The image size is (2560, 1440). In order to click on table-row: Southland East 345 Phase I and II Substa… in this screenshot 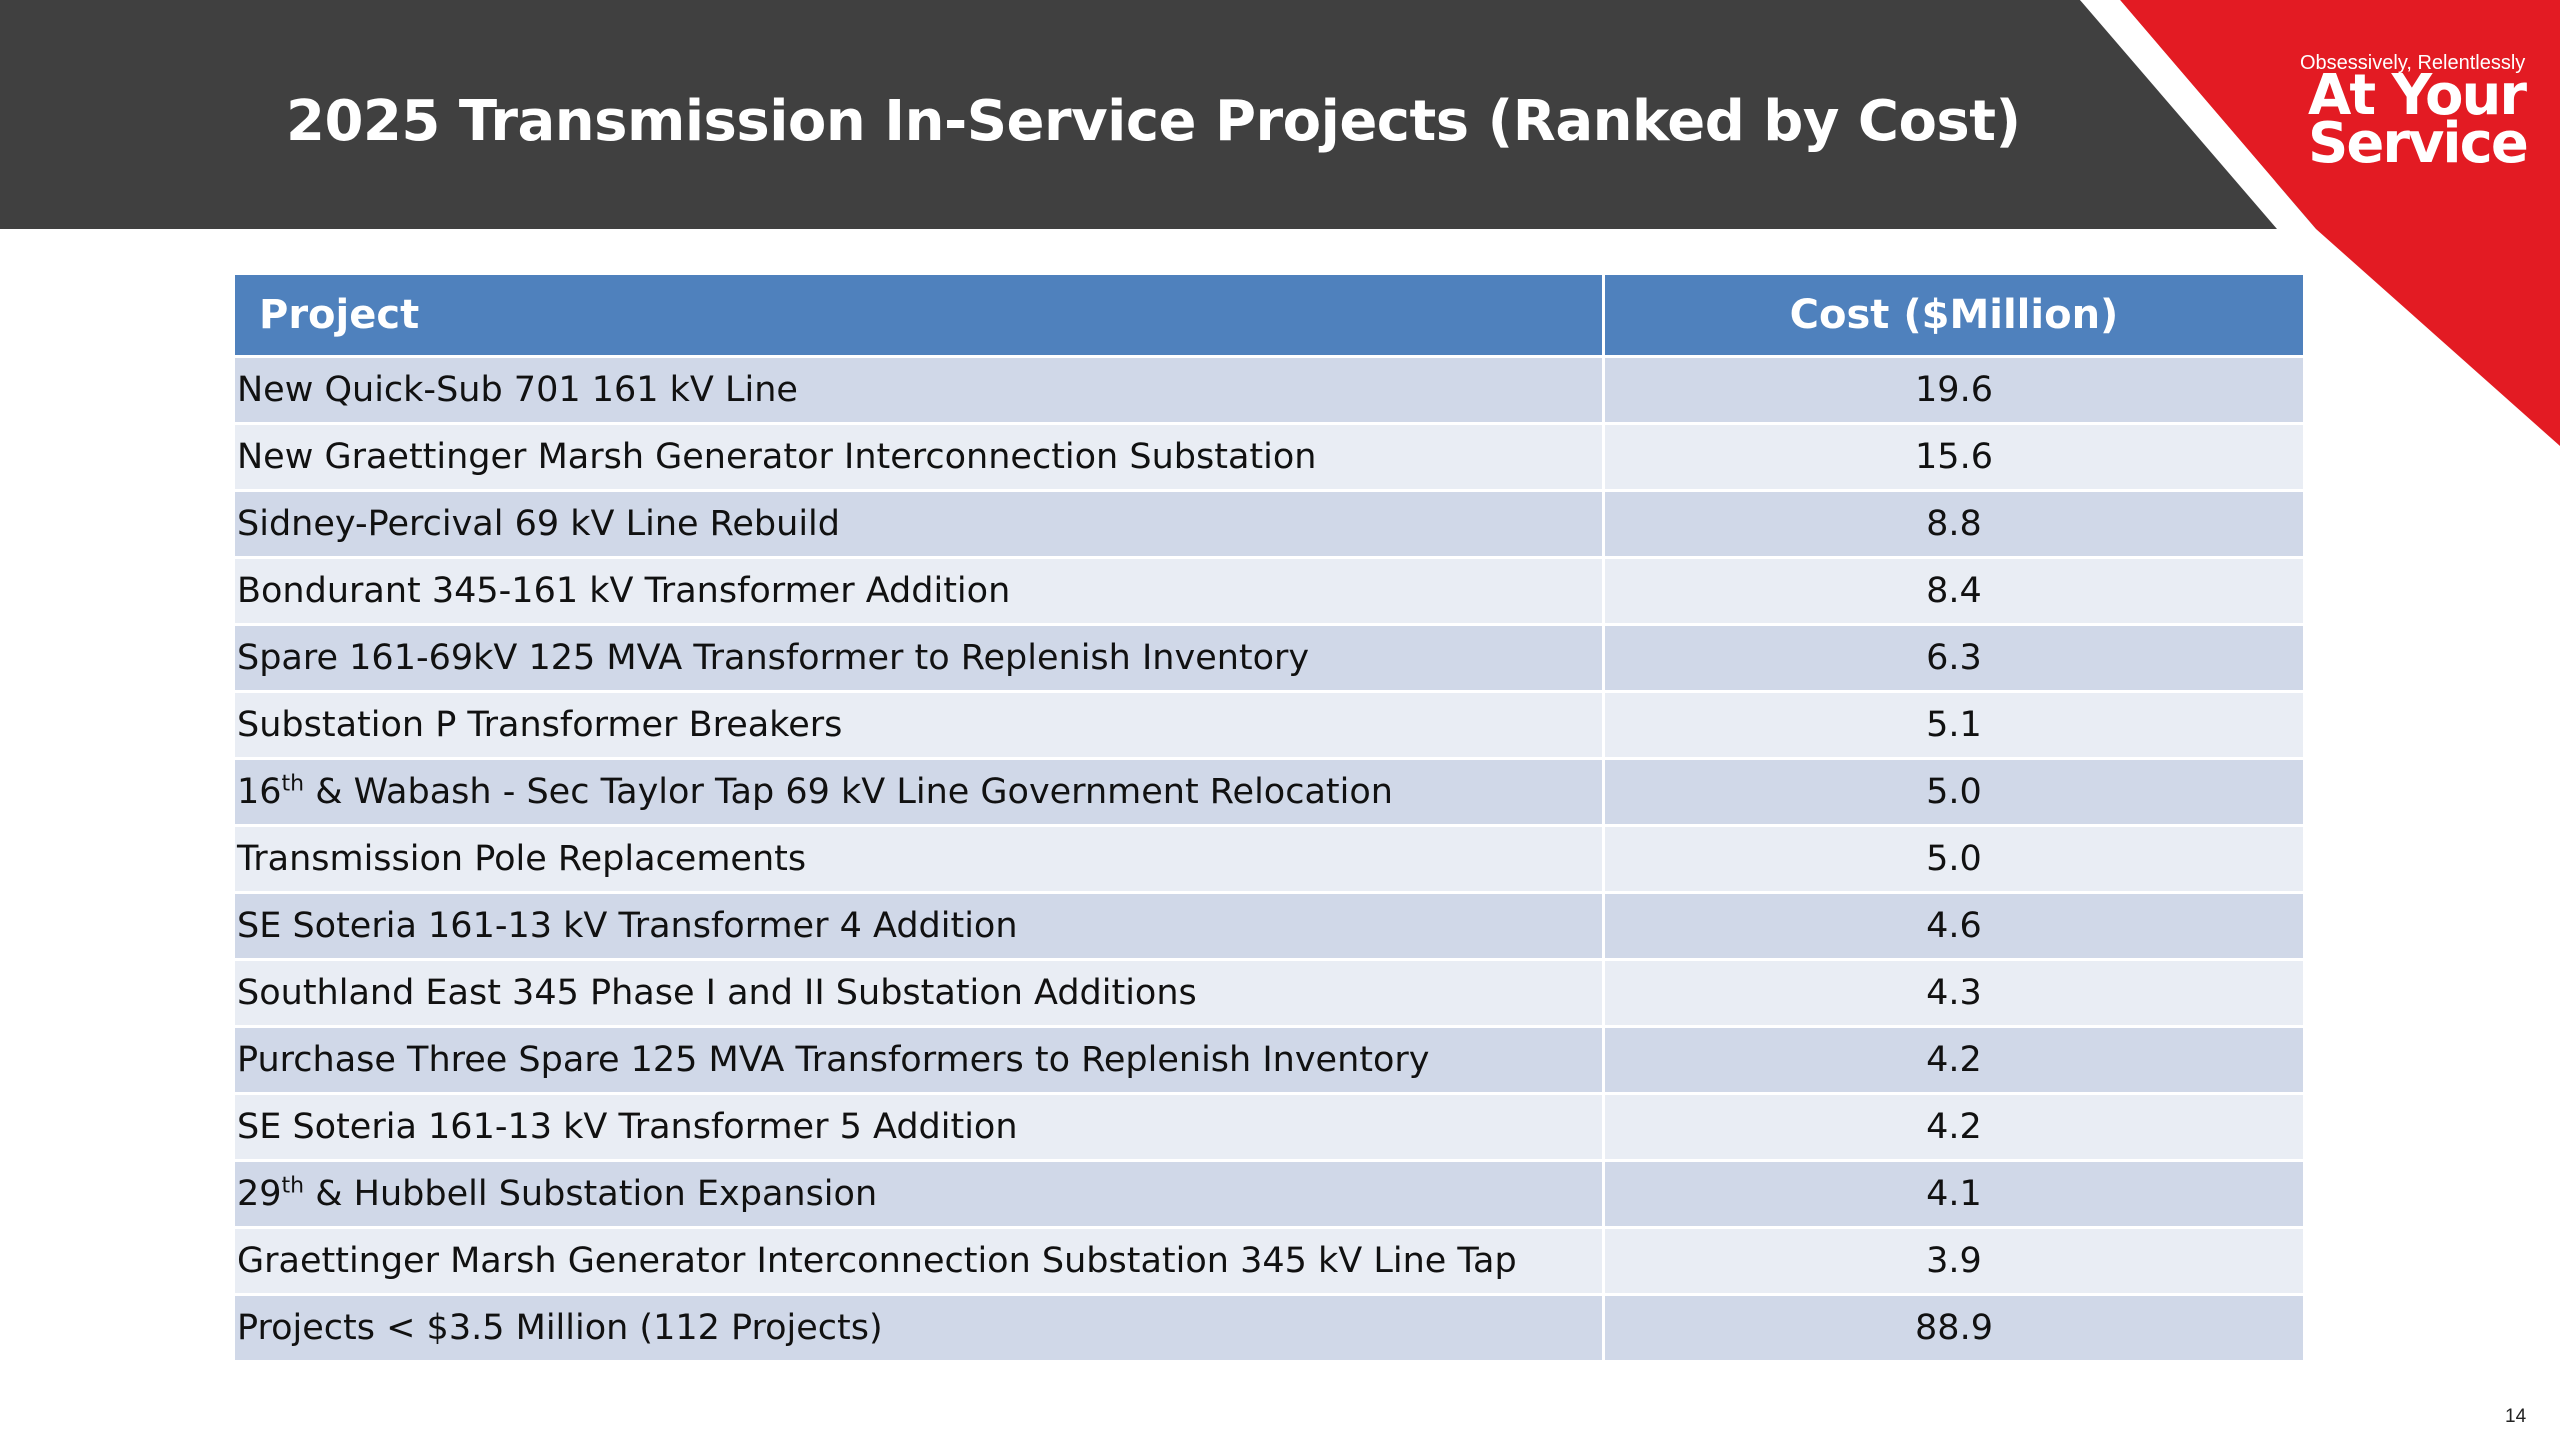, I will do `click(1269, 993)`.